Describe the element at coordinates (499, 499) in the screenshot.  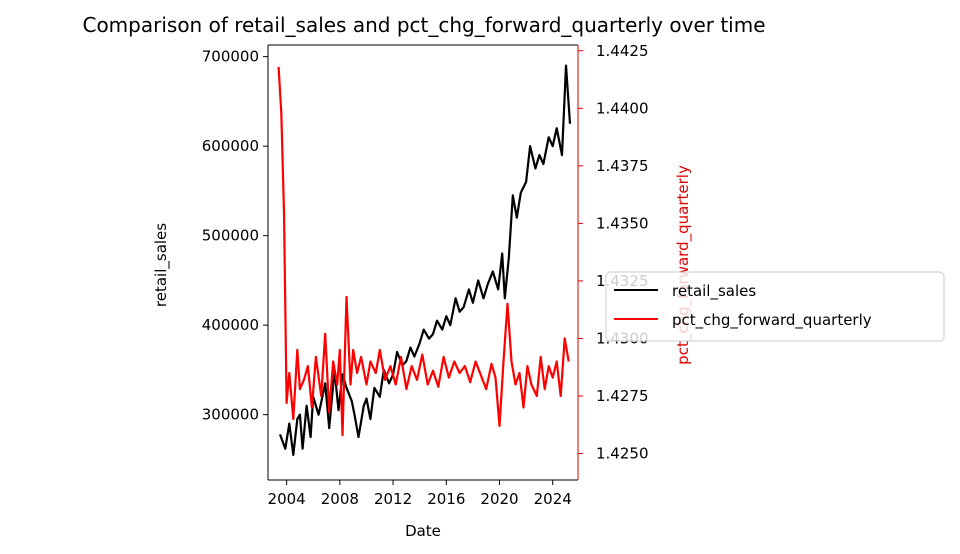
I see `x-tick-label: 2020` at that location.